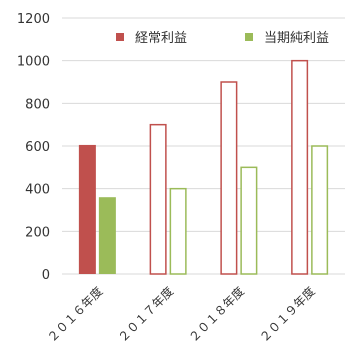 Image resolution: width=355 pixels, height=352 pixels. Describe the element at coordinates (181, 315) in the screenshot. I see `x-axis: ２０１６年度 ２０１７年度 ２０１８年度 ２０１９年度` at that location.